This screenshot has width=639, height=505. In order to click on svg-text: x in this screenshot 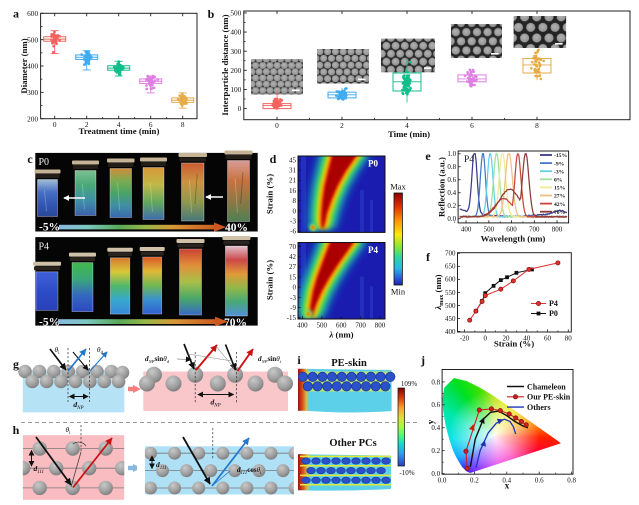, I will do `click(507, 486)`.